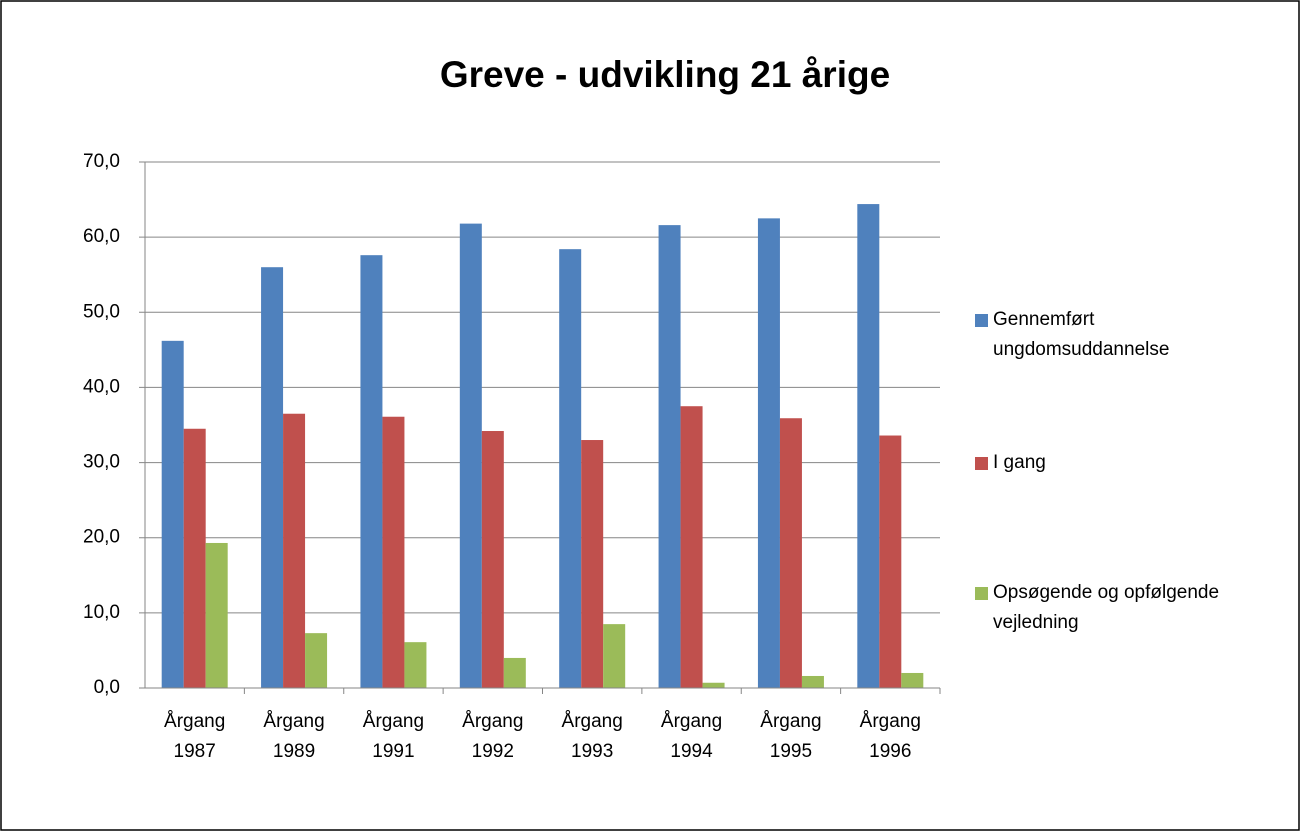  What do you see at coordinates (1125, 463) in the screenshot?
I see `legend-item: I gang` at bounding box center [1125, 463].